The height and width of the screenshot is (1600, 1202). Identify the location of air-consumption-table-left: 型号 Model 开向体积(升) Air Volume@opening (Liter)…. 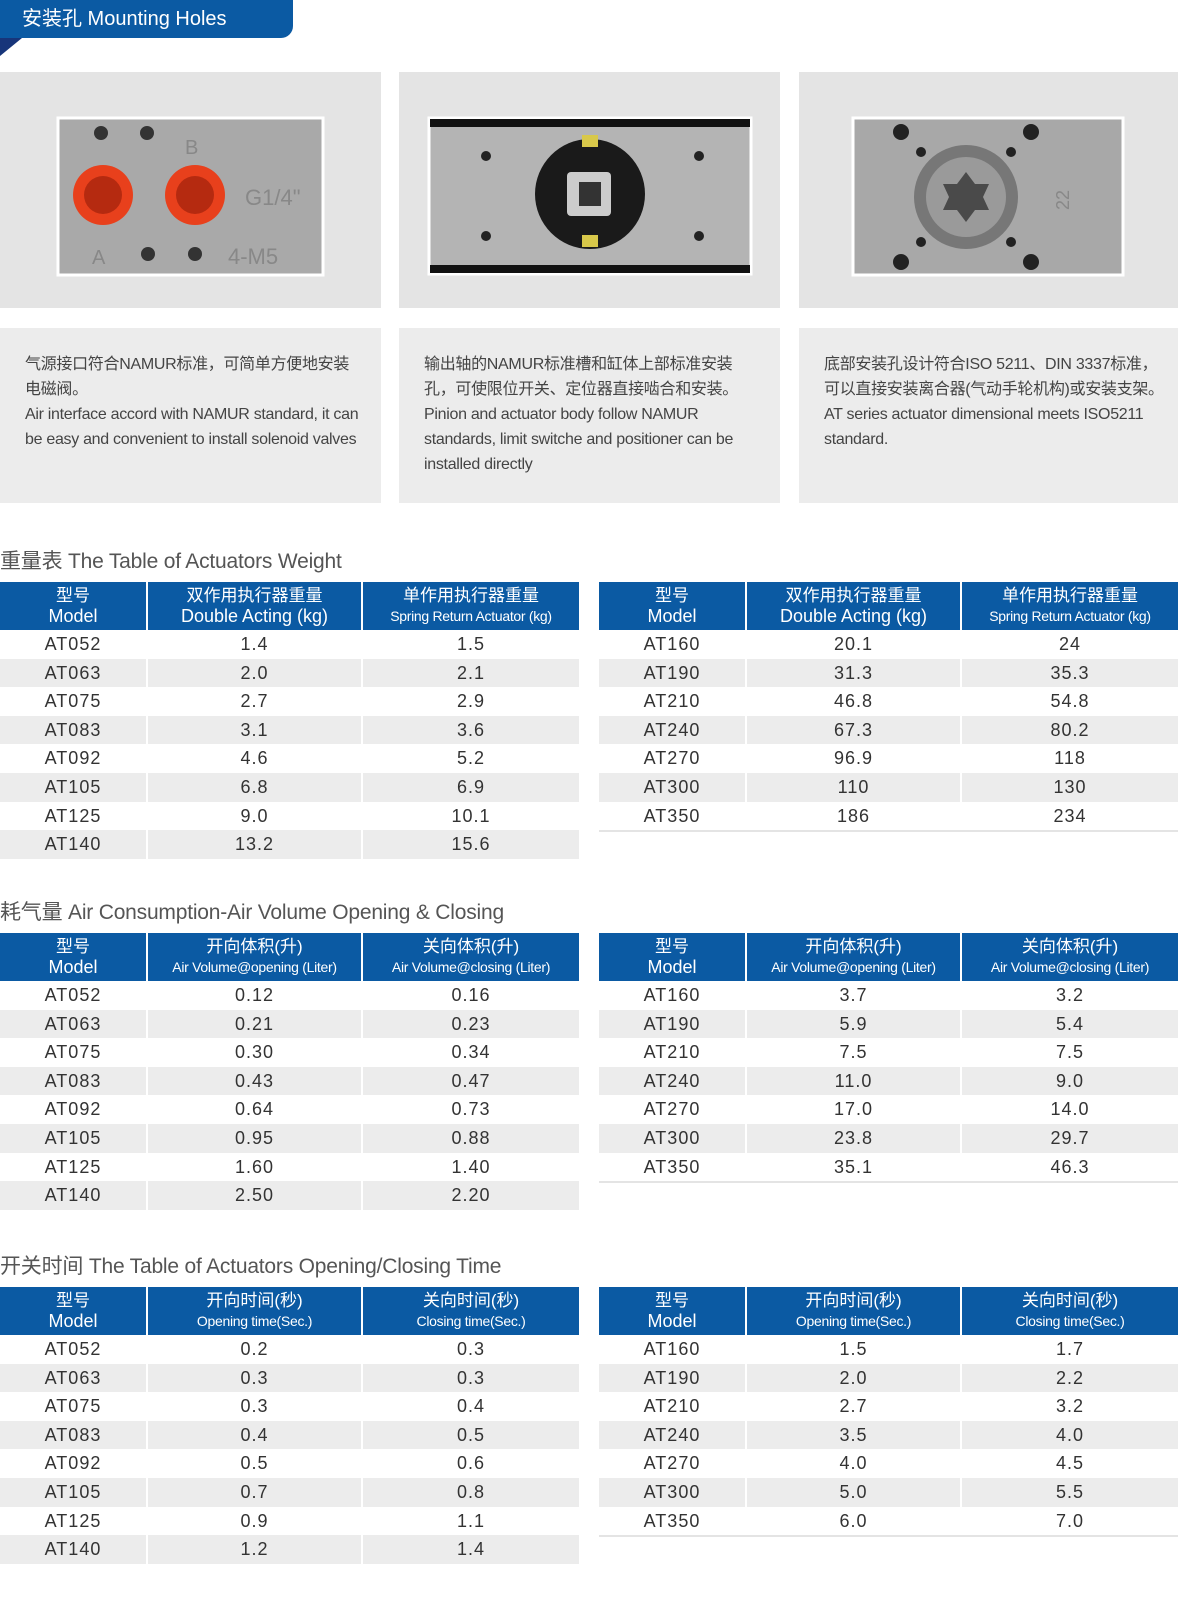
(289, 1071).